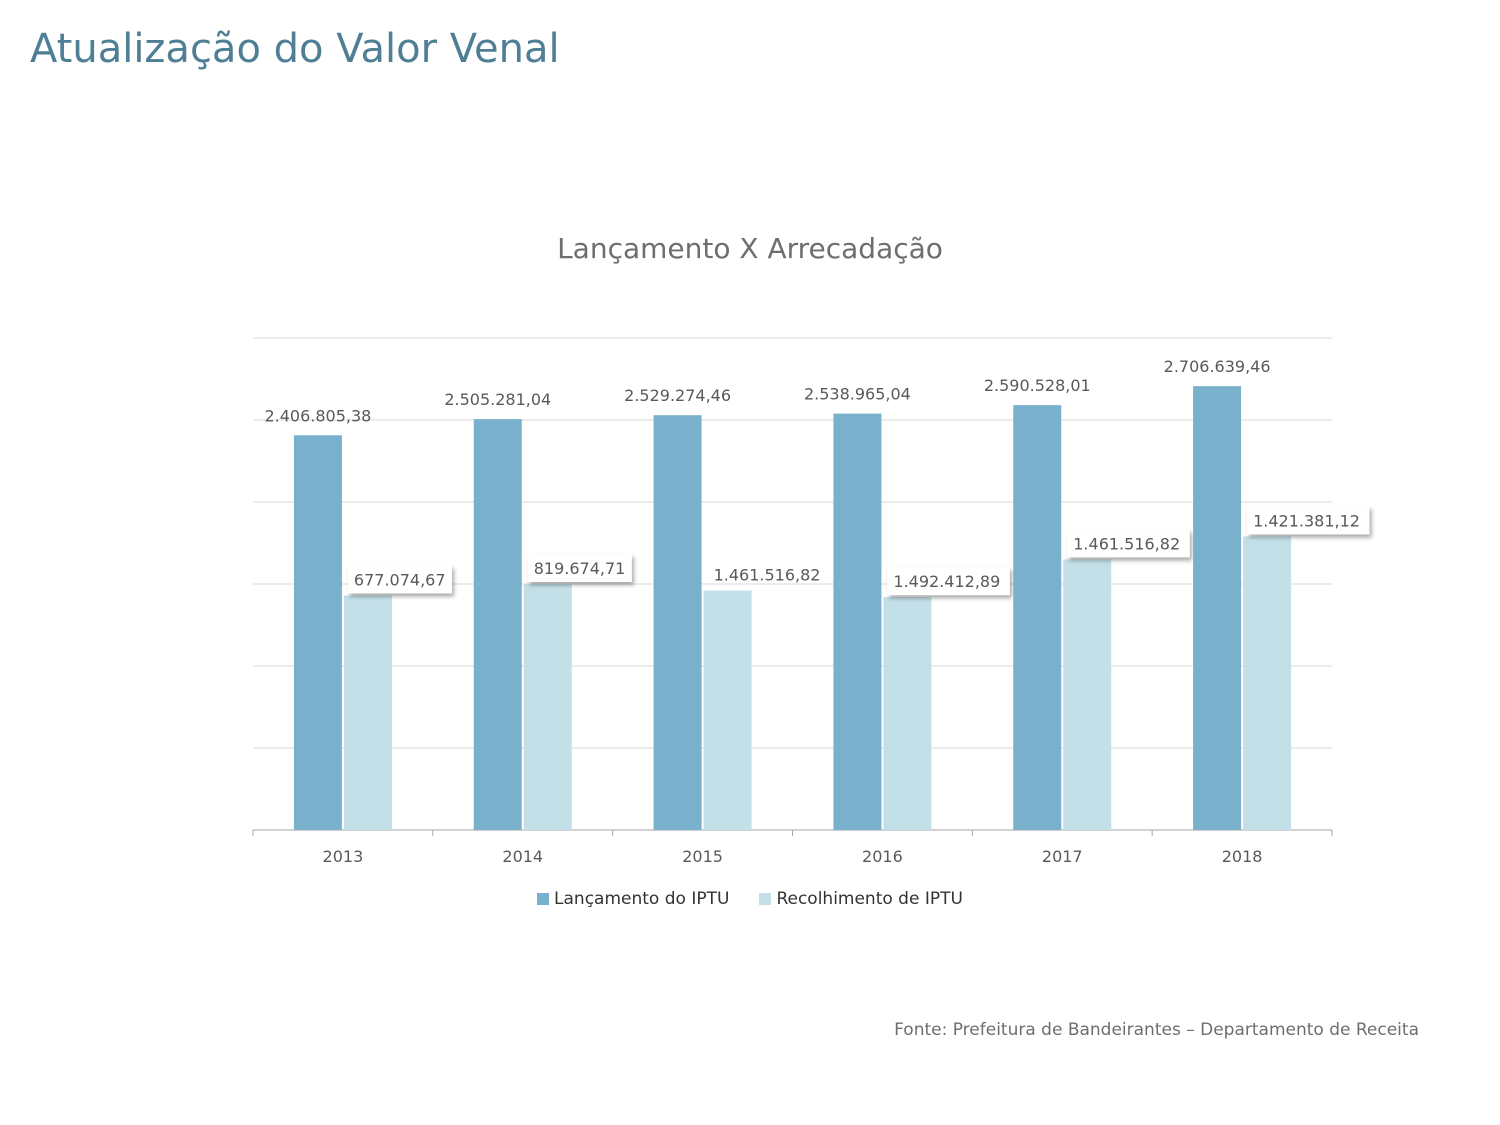 The image size is (1500, 1125). Describe the element at coordinates (1062, 856) in the screenshot. I see `x-tick-label: 2017` at that location.